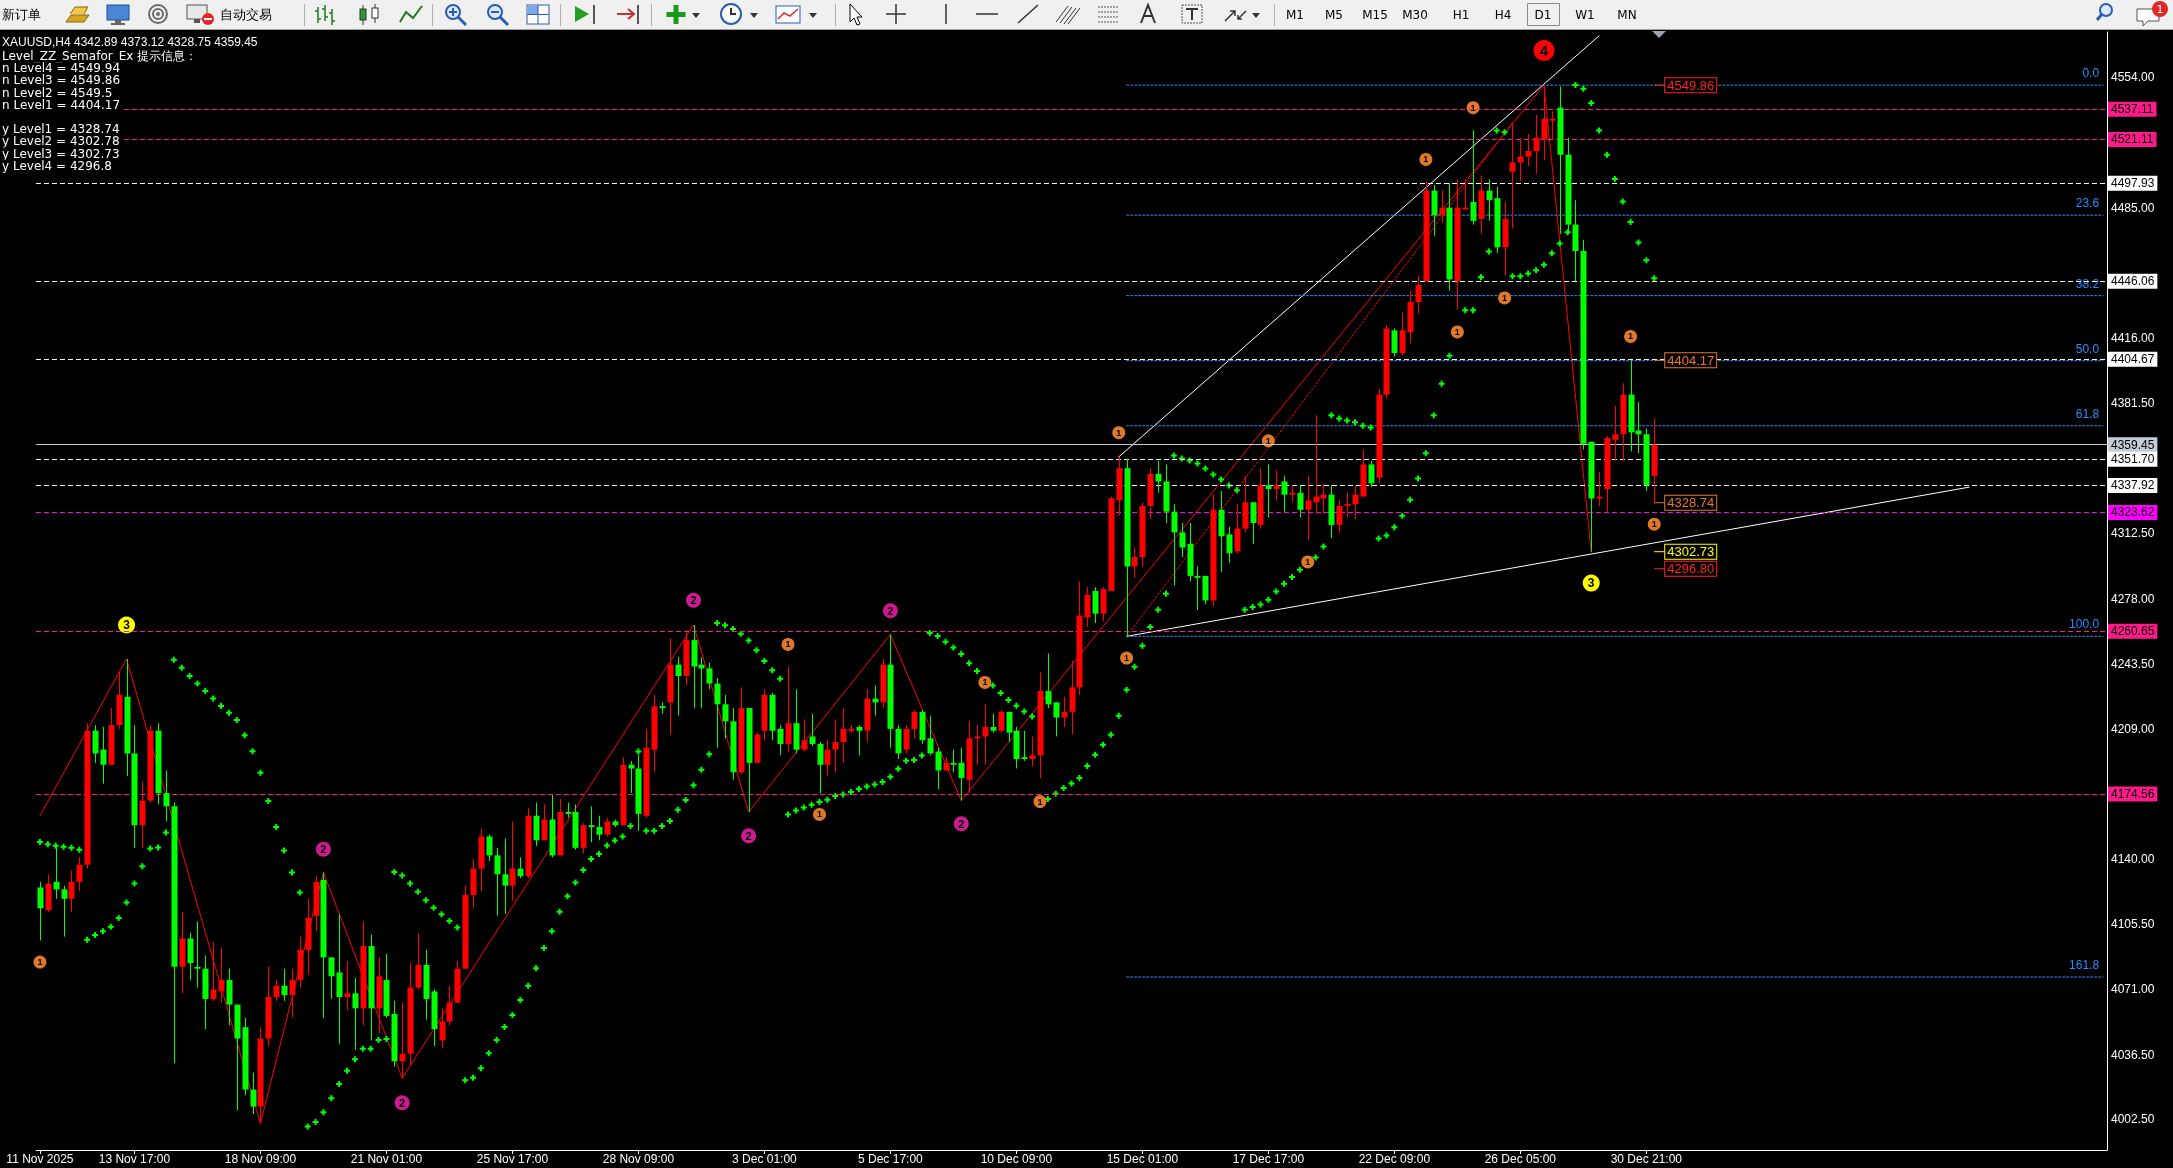  Describe the element at coordinates (57, 92) in the screenshot. I see `annotation: n Level2 = 4549.5` at that location.